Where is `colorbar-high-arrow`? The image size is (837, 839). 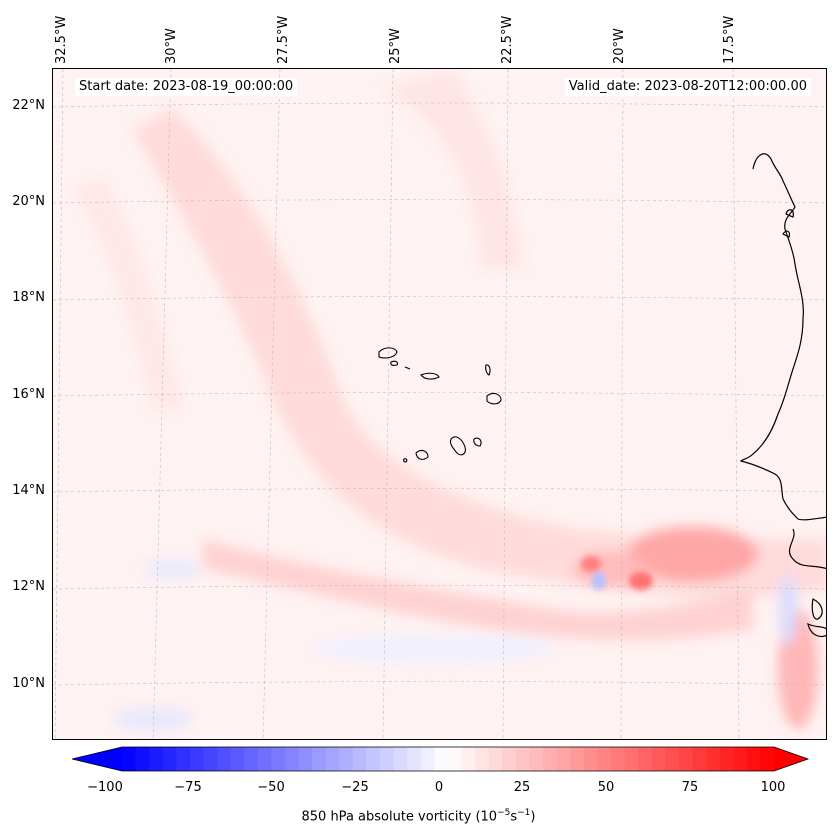 colorbar-high-arrow is located at coordinates (791, 759).